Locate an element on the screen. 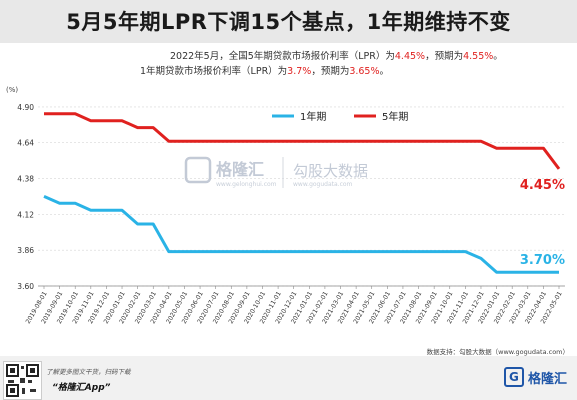 The width and height of the screenshot is (577, 400). y-tick-label: 3.86 is located at coordinates (25, 250).